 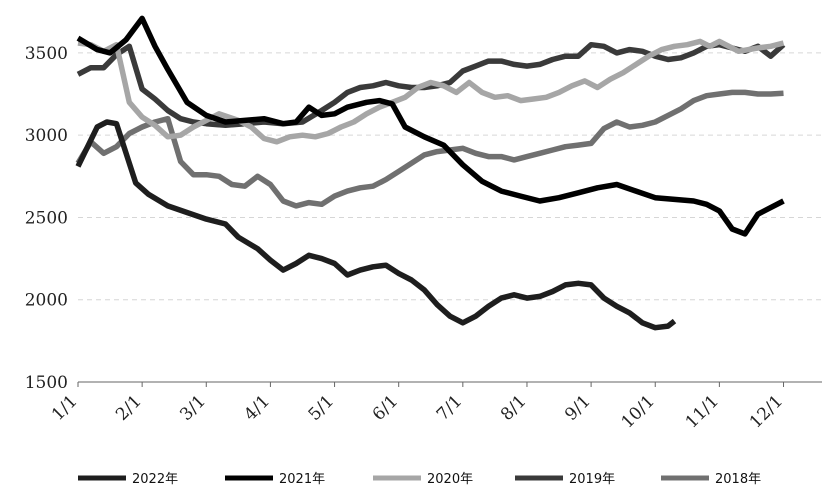 What do you see at coordinates (64, 407) in the screenshot?
I see `x-tick-label: 1/1` at bounding box center [64, 407].